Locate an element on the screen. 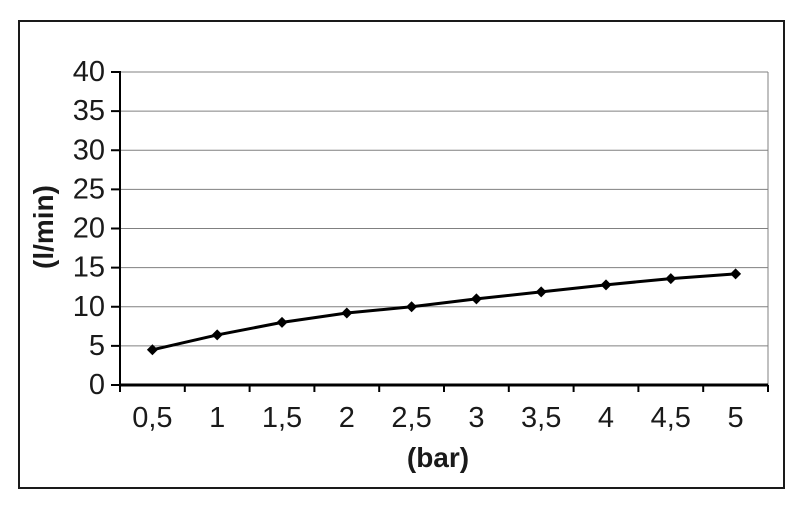  y-tick-label: 20 is located at coordinates (89, 229).